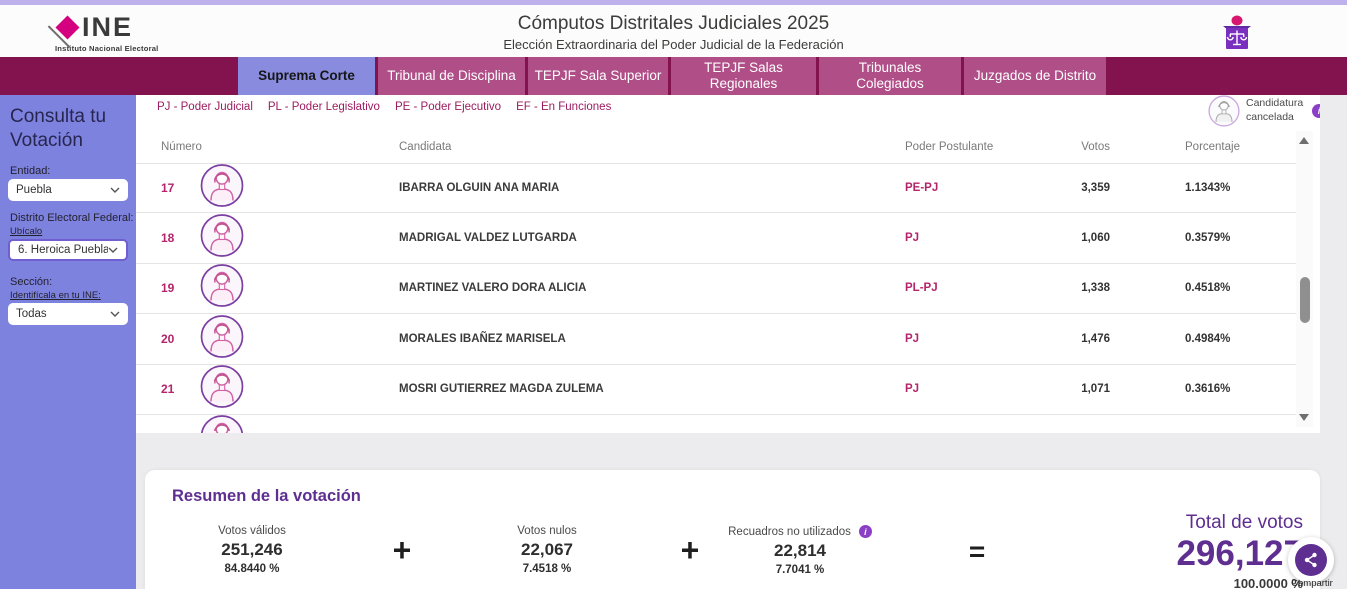 The width and height of the screenshot is (1347, 589). Describe the element at coordinates (1304, 300) in the screenshot. I see `scrollbar-thumb` at that location.